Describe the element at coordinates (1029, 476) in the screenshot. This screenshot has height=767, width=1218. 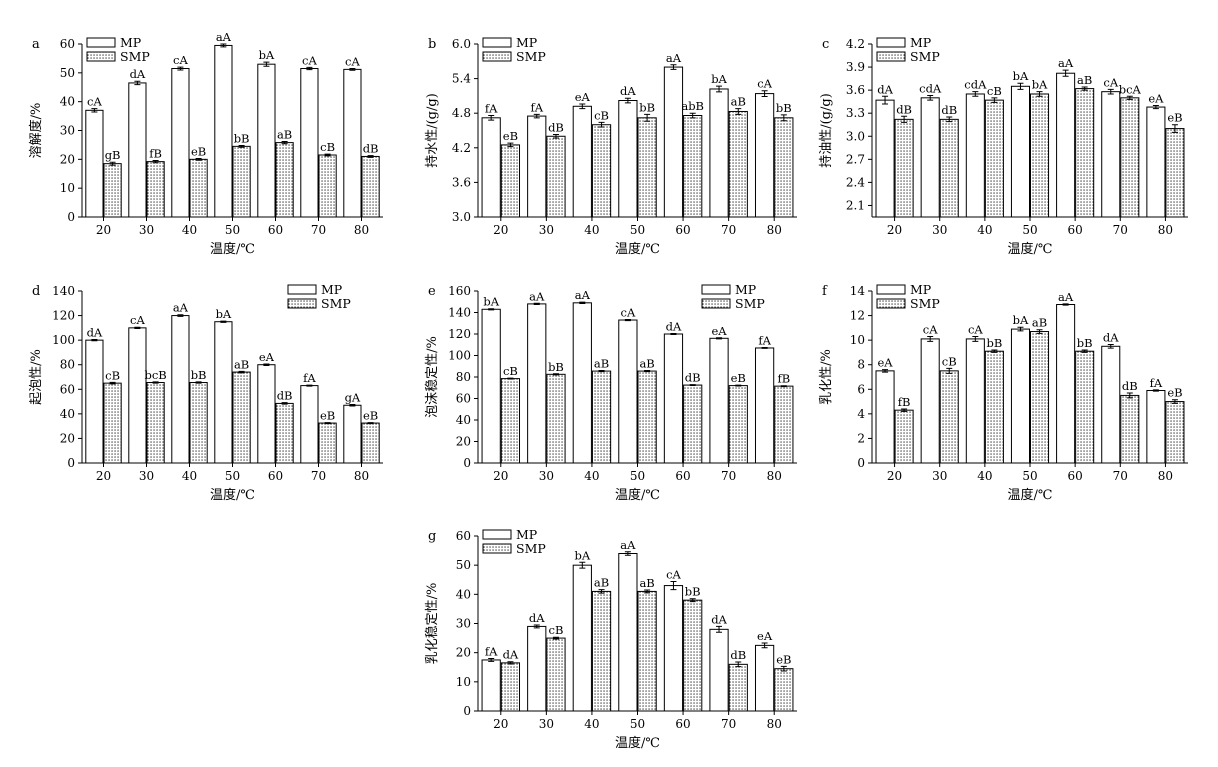
I see `x-tick-label: 50` at that location.